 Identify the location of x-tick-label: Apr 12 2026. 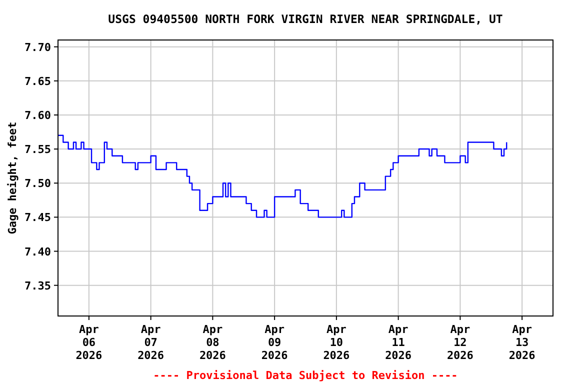
(460, 342).